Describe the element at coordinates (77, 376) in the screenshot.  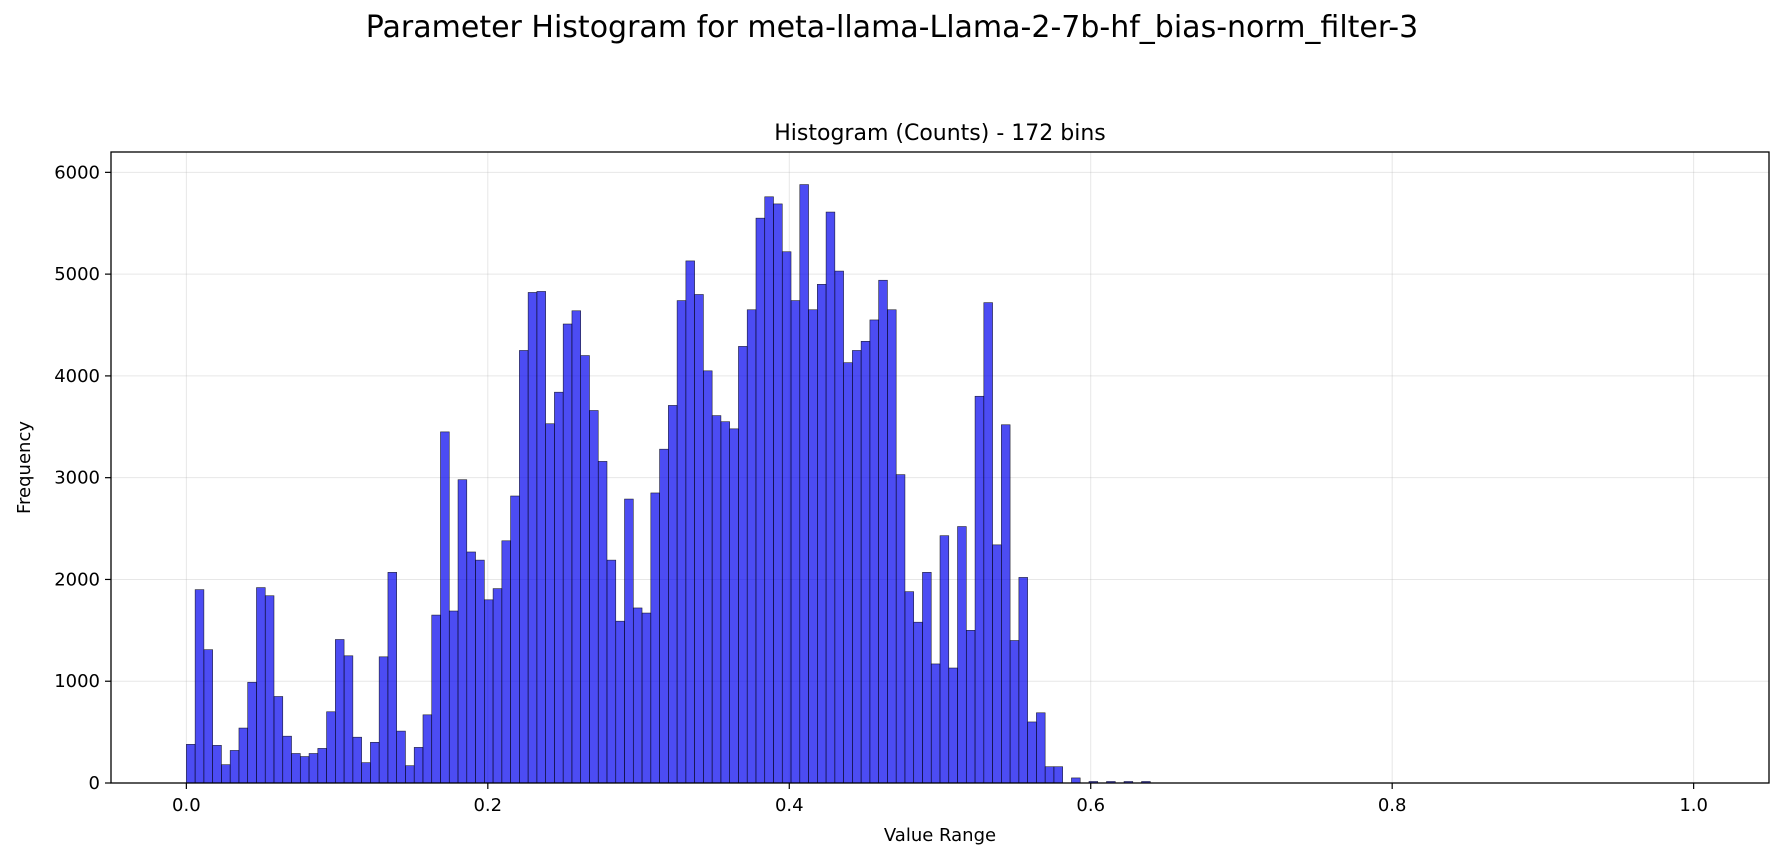
I see `y-tick-label: 4000` at that location.